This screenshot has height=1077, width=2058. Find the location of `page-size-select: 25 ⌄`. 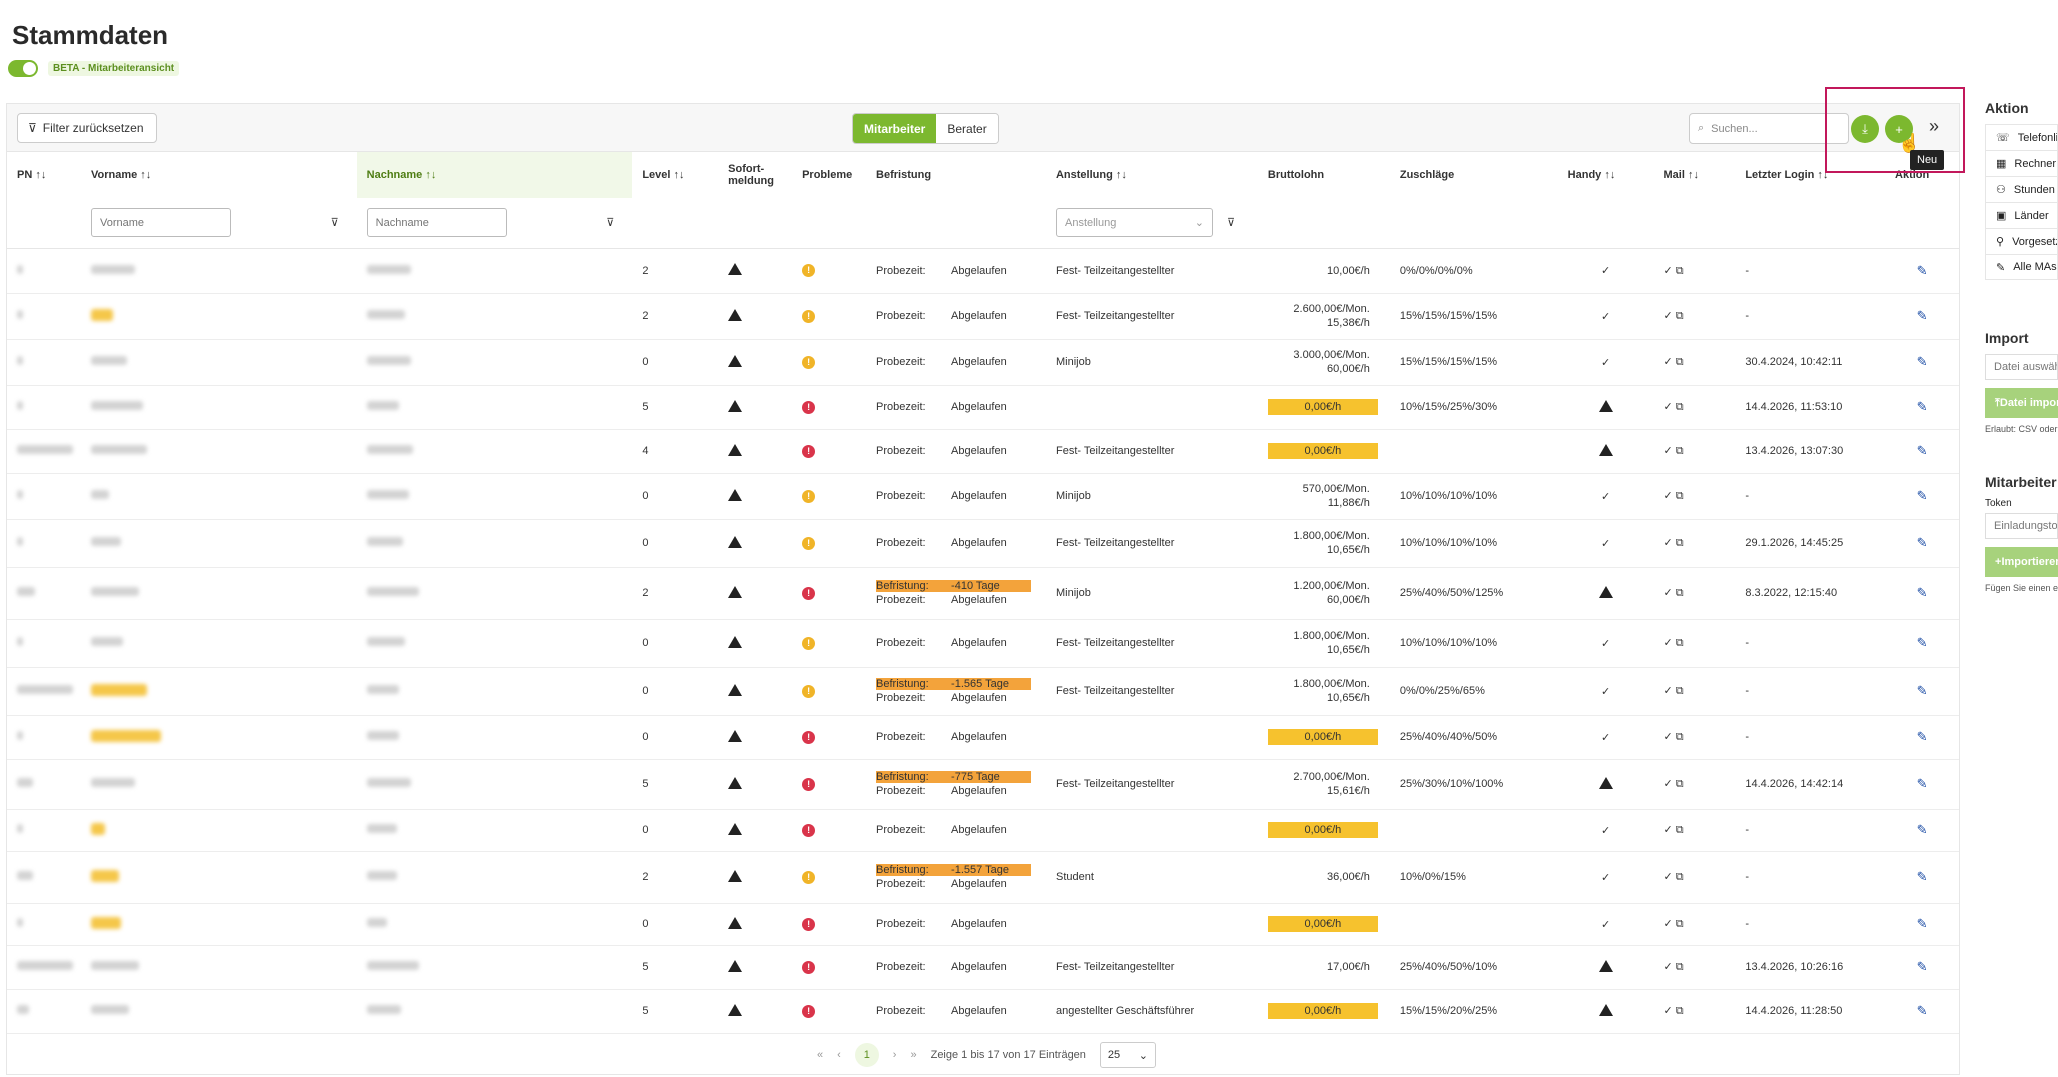

page-size-select: 25 ⌄ is located at coordinates (1127, 1055).